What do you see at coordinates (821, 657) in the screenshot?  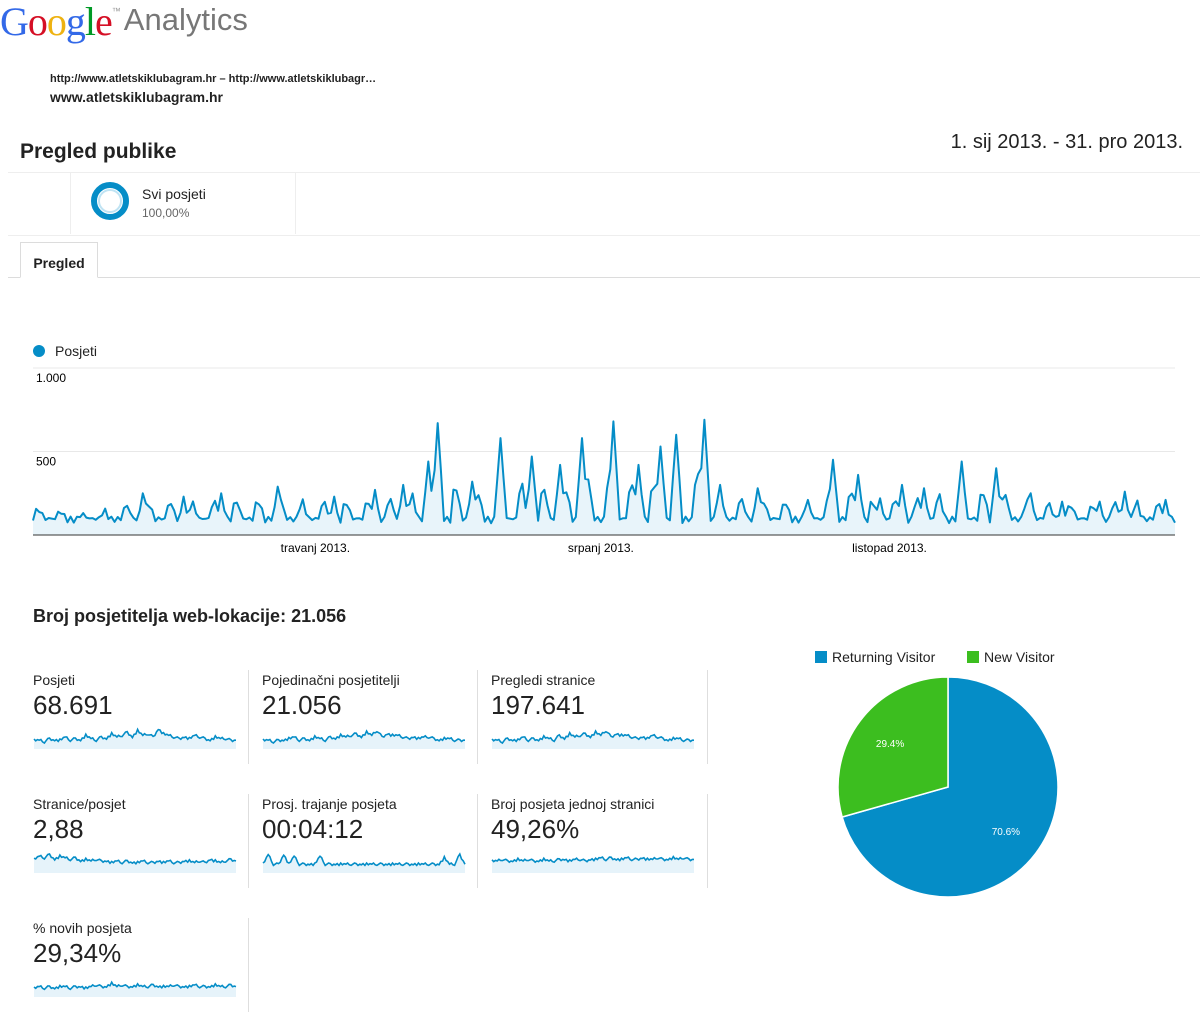 I see `legend-returning-swatch` at bounding box center [821, 657].